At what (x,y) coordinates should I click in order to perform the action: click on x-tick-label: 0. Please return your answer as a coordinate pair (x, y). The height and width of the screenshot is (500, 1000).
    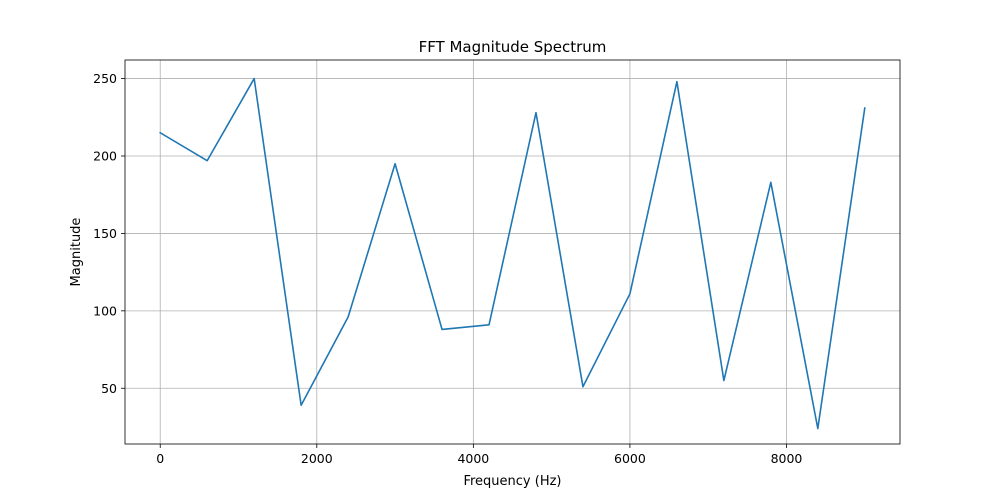
    Looking at the image, I should click on (160, 458).